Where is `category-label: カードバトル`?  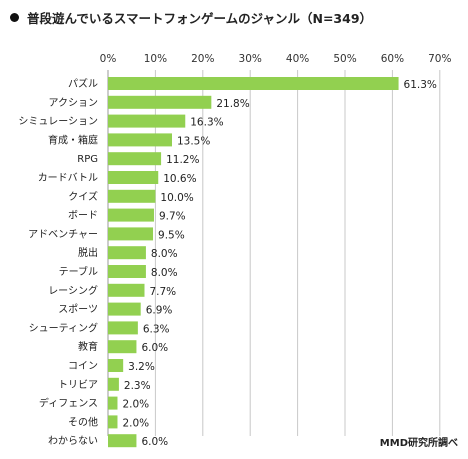 category-label: カードバトル is located at coordinates (68, 178).